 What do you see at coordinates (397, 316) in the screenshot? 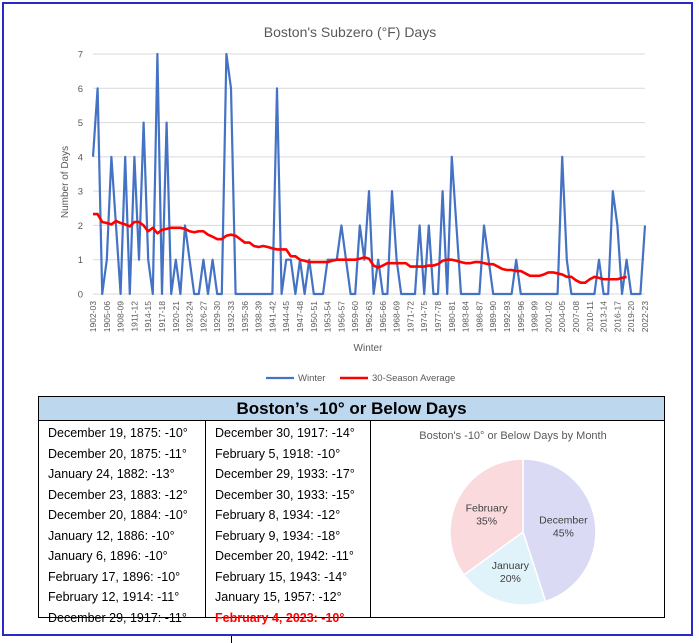
I see `x-tick-label: 1968-69` at bounding box center [397, 316].